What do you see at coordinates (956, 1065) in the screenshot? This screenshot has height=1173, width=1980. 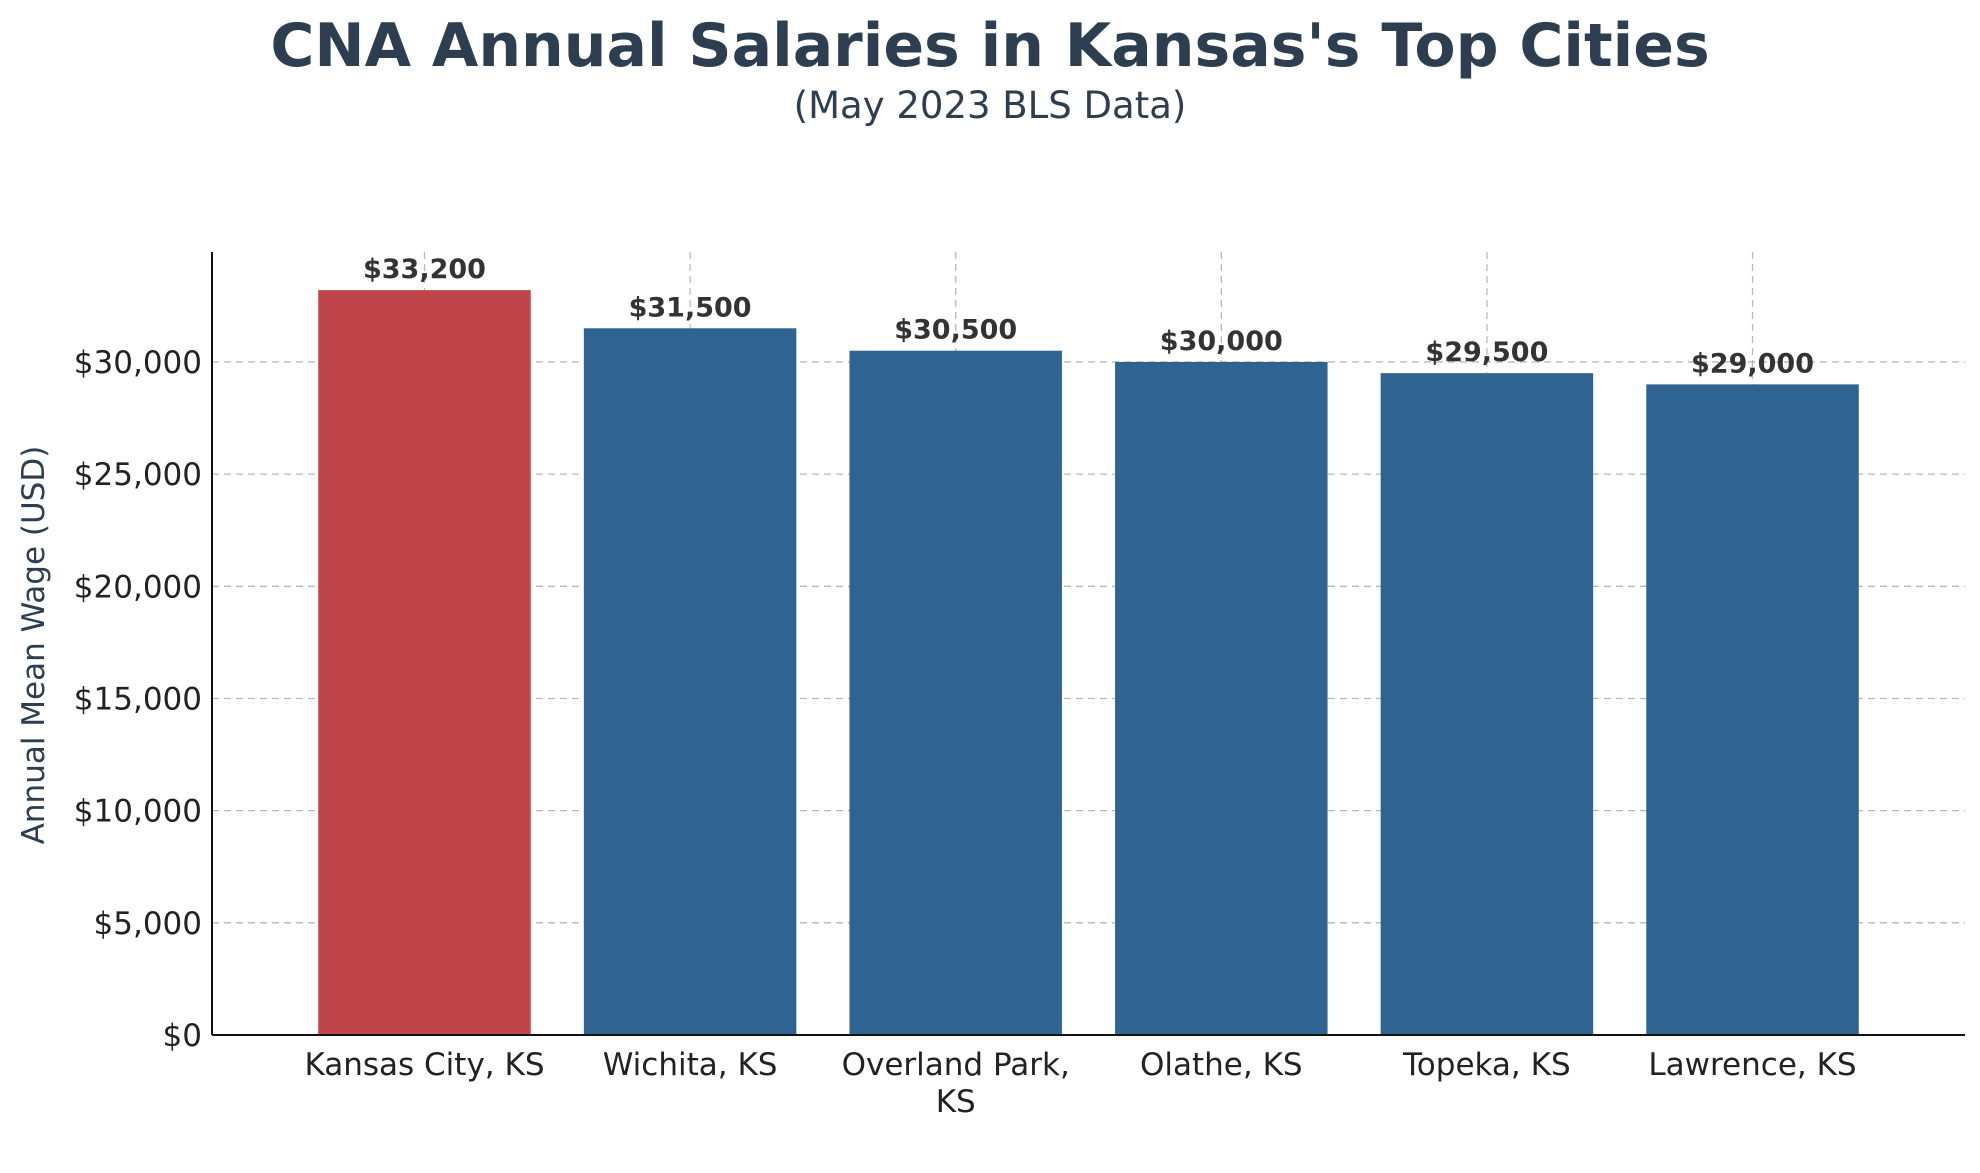 I see `x-tick-label-2: Overland Park,` at bounding box center [956, 1065].